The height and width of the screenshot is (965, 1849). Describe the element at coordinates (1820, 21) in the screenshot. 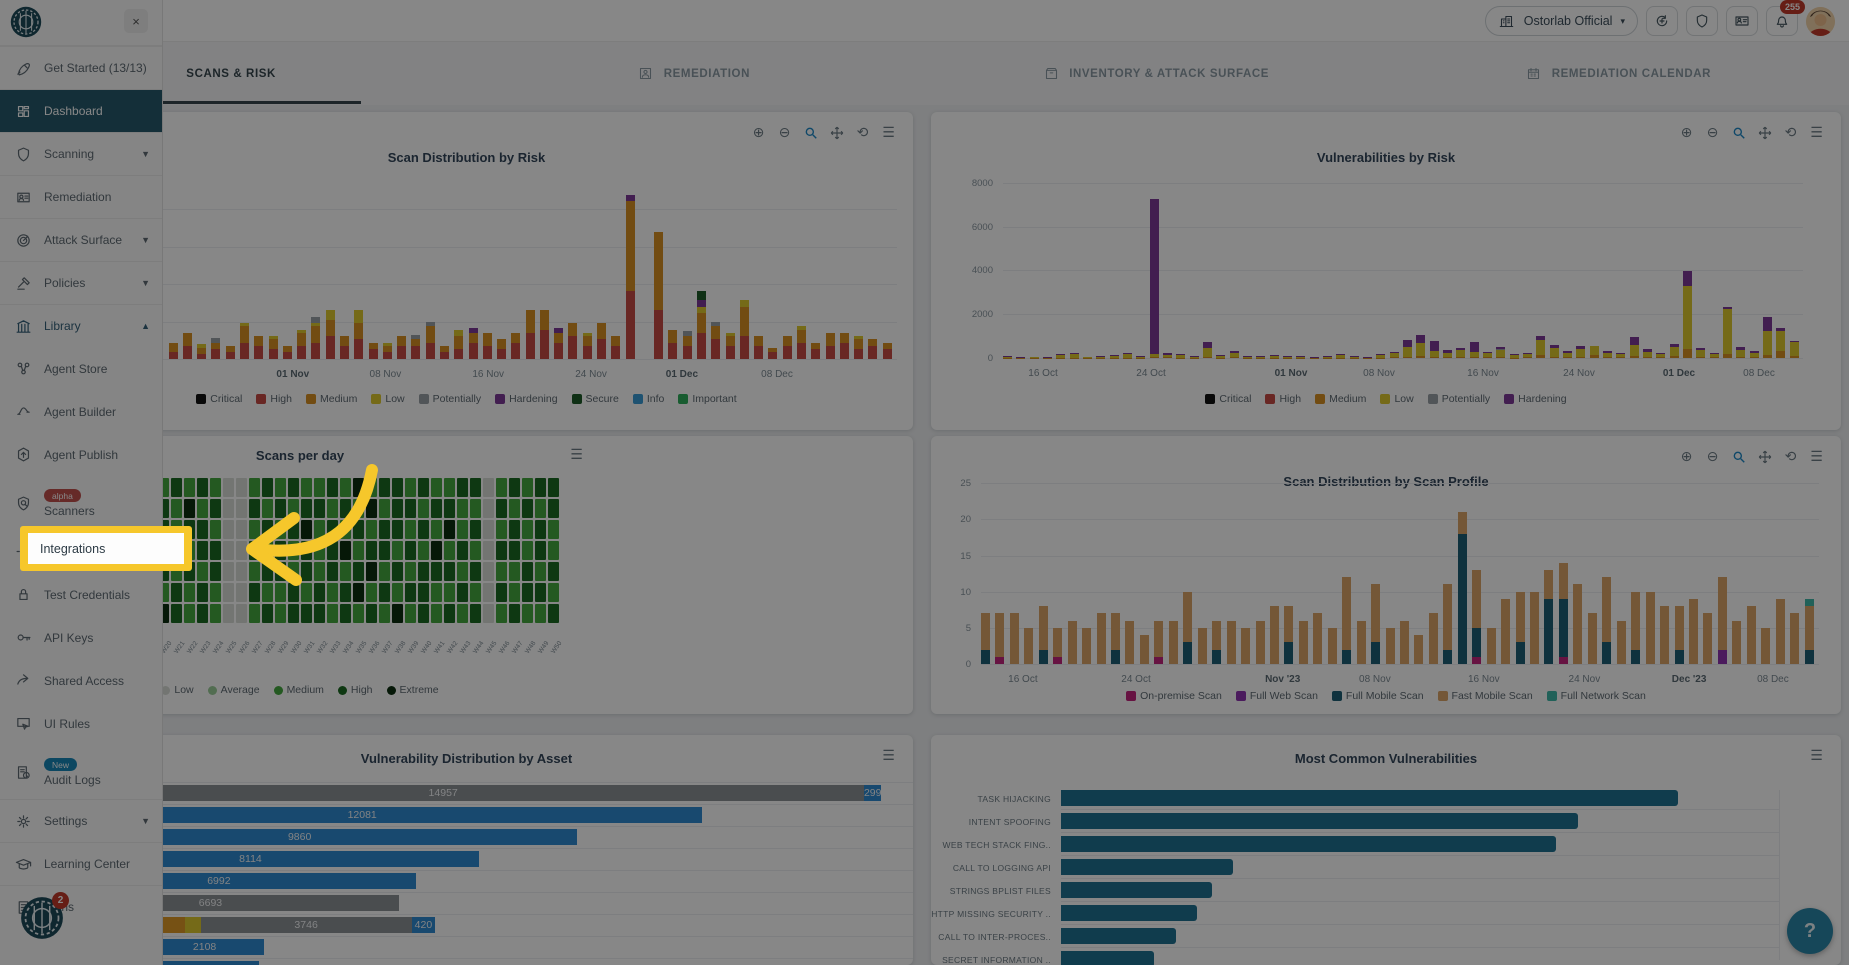

I see `user-avatar` at that location.